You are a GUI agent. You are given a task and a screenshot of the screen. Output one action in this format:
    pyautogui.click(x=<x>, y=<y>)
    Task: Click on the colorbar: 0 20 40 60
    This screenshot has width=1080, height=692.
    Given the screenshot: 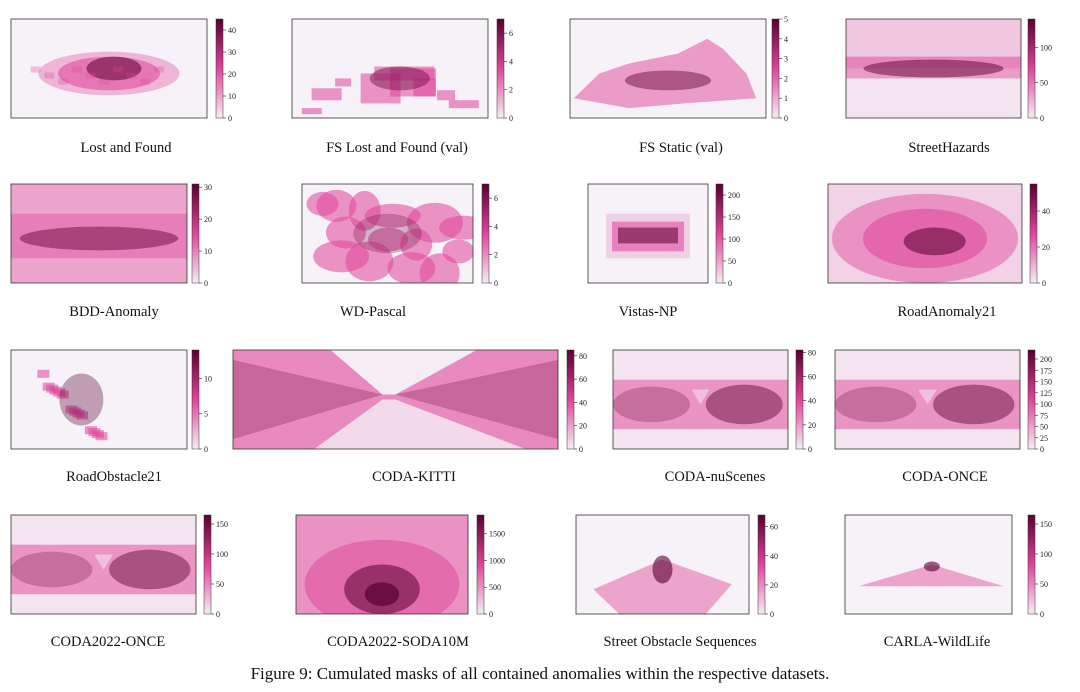 What is the action you would take?
    pyautogui.click(x=767, y=566)
    